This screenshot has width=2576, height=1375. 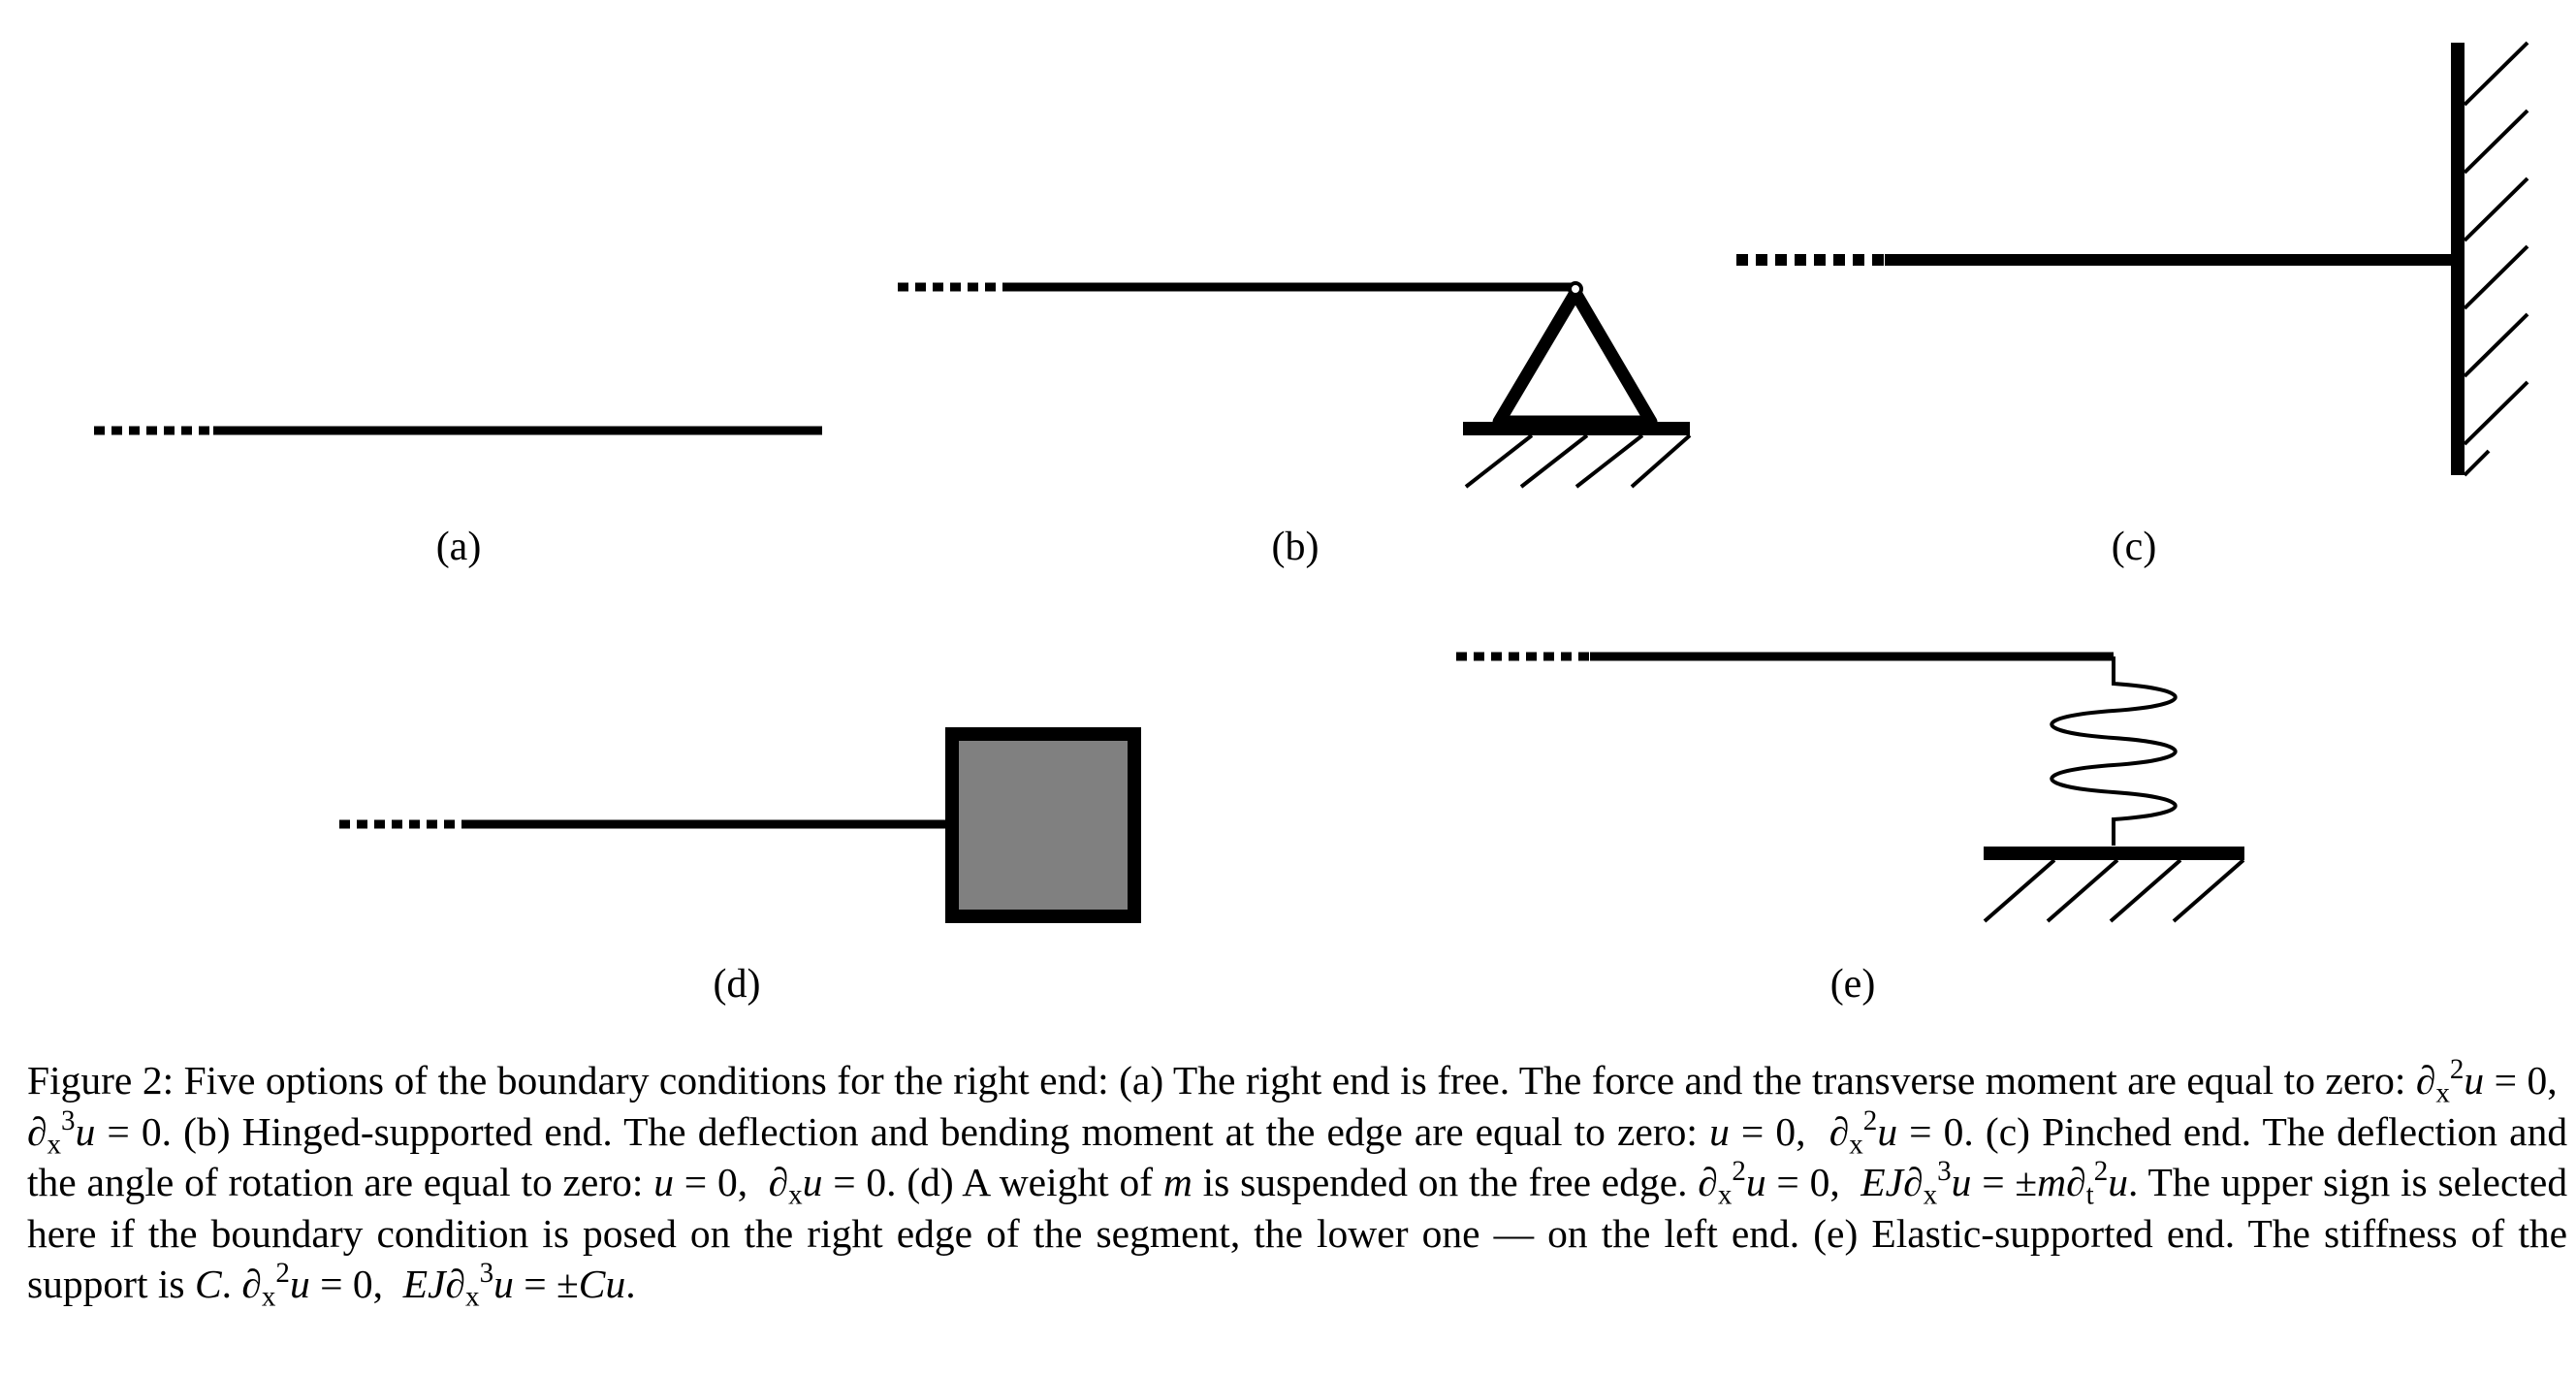 What do you see at coordinates (737, 985) in the screenshot?
I see `panel-label-d: (d)` at bounding box center [737, 985].